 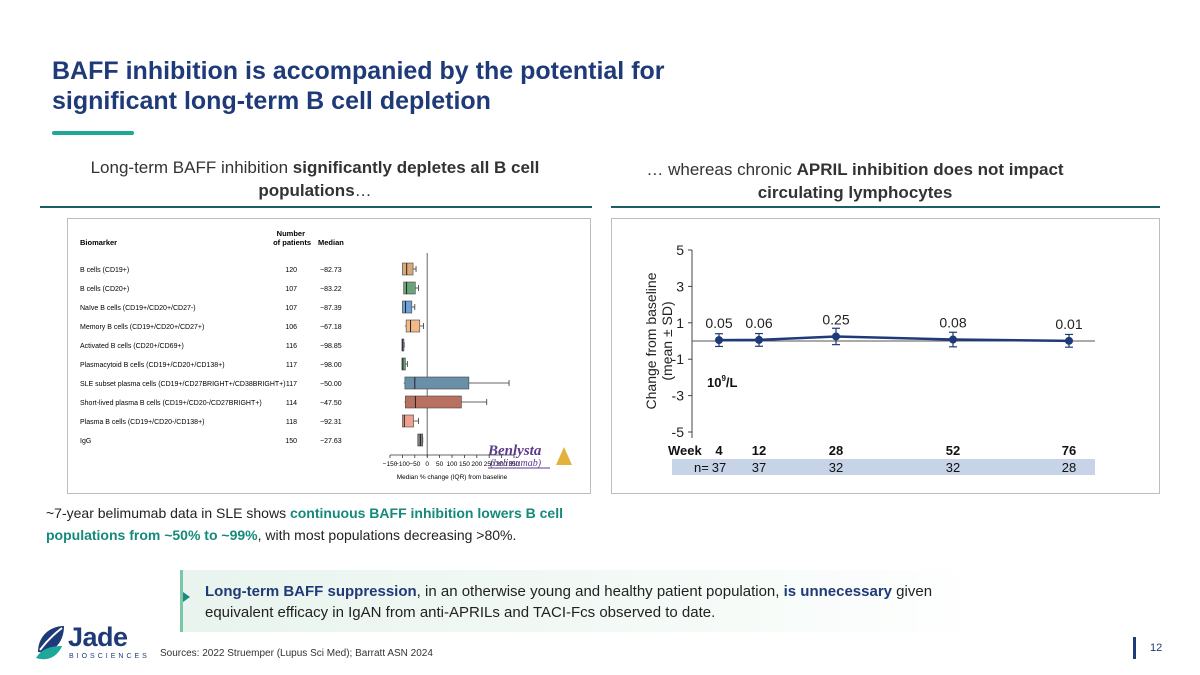 What do you see at coordinates (90, 643) in the screenshot?
I see `jade-logo: Jade BIOSCIENCES` at bounding box center [90, 643].